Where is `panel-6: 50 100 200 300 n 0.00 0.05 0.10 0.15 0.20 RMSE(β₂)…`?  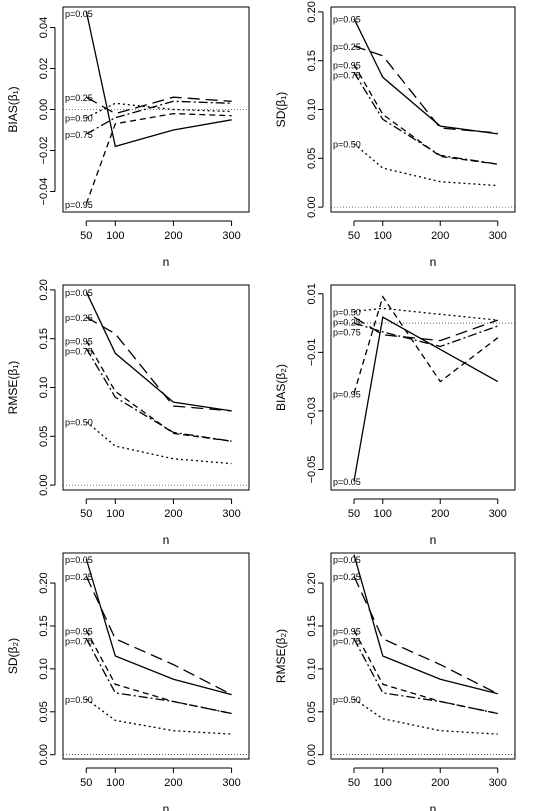 panel-6: 50 100 200 300 n 0.00 0.05 0.10 0.15 0.20 RMSE(β₂)… is located at coordinates (395, 681).